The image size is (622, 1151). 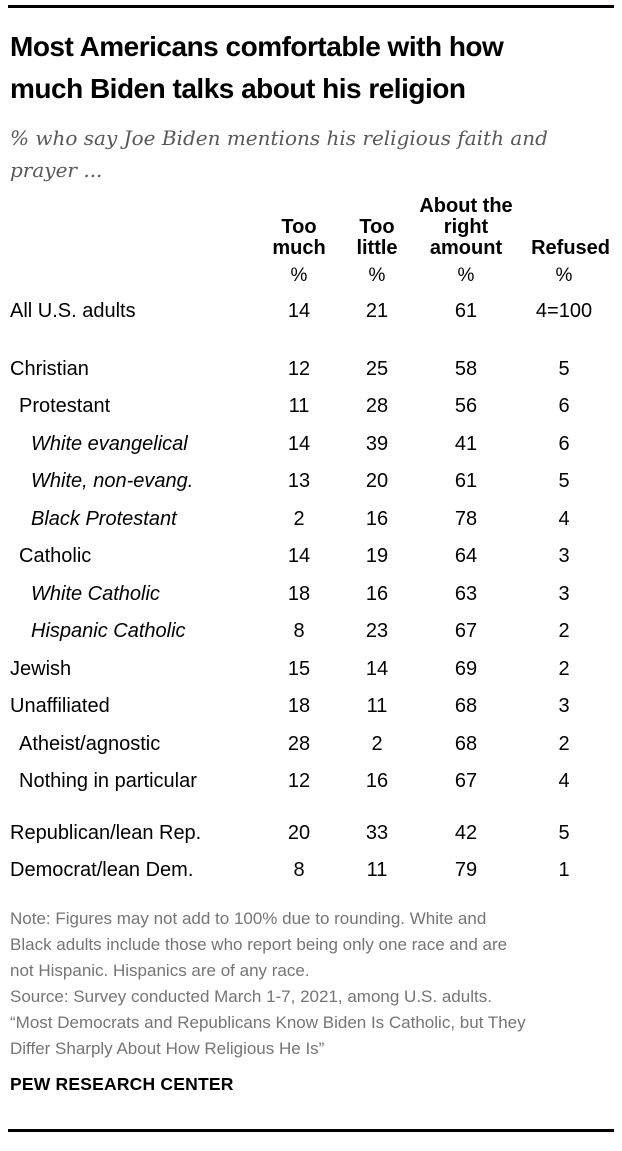 I want to click on table-row-christian: Christian 12 25 58 5, so click(x=311, y=370).